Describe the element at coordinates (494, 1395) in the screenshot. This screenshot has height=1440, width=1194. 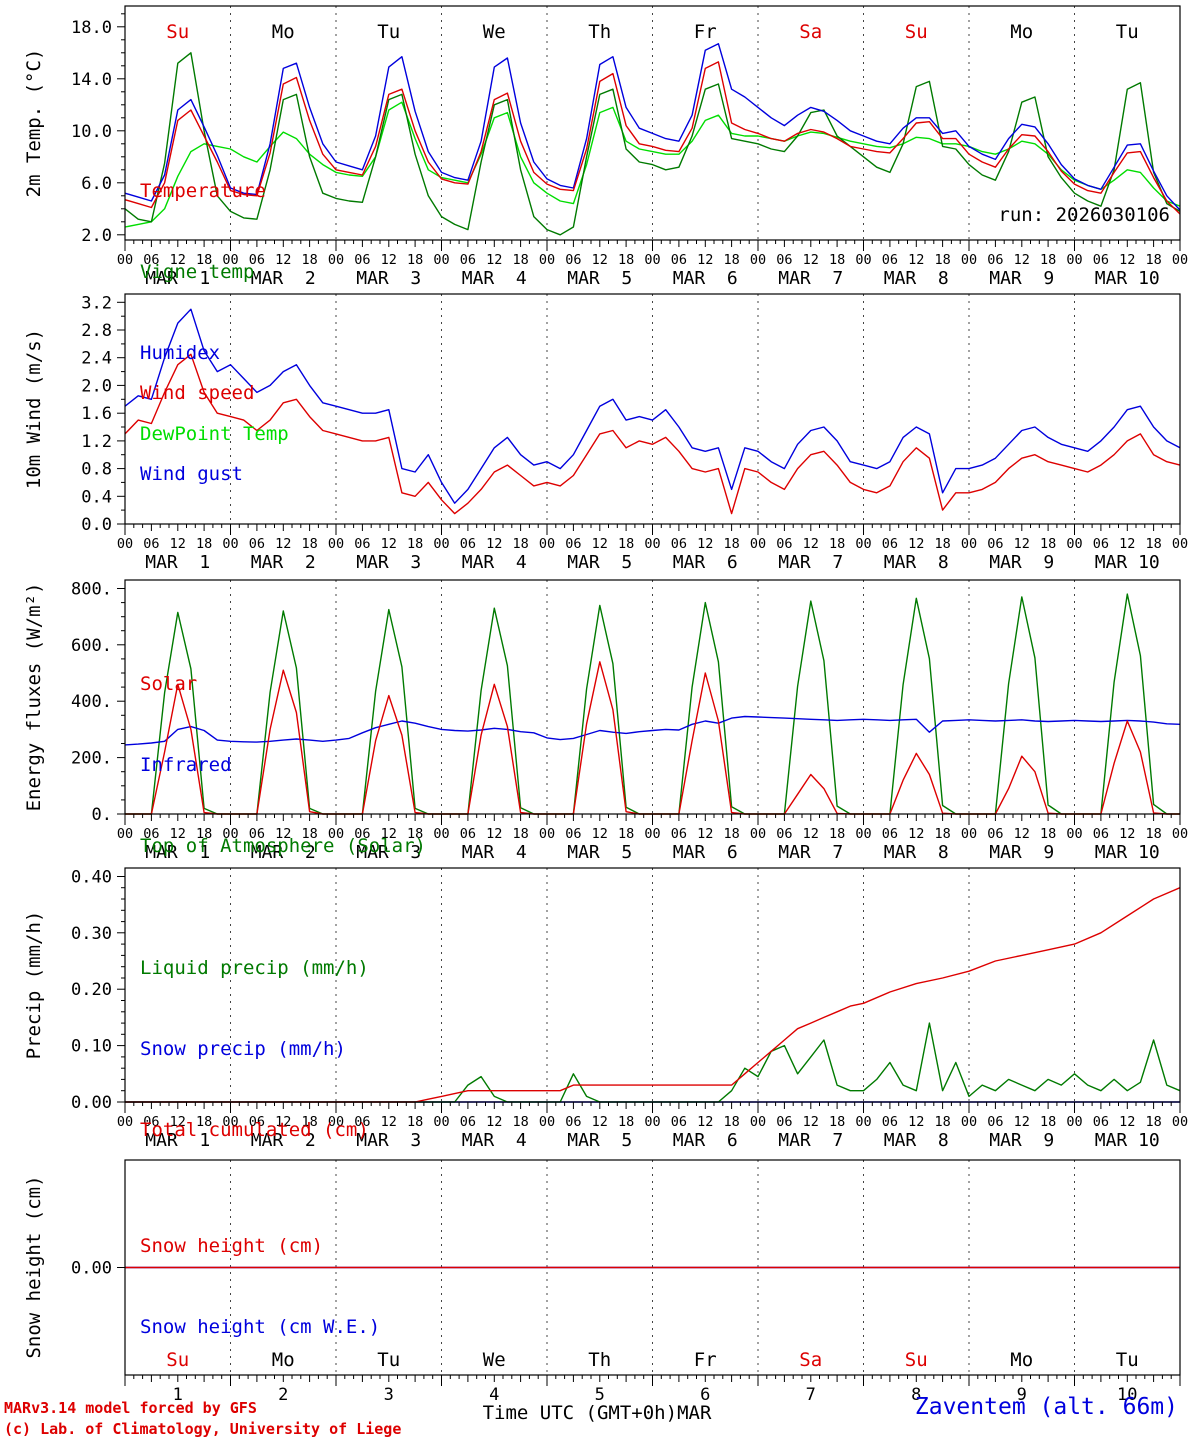
I see `day-number: 4` at that location.